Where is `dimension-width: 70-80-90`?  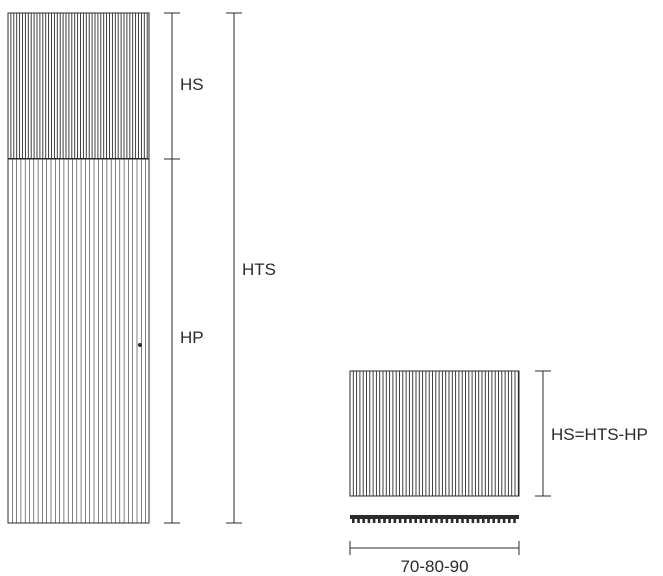 dimension-width: 70-80-90 is located at coordinates (434, 558).